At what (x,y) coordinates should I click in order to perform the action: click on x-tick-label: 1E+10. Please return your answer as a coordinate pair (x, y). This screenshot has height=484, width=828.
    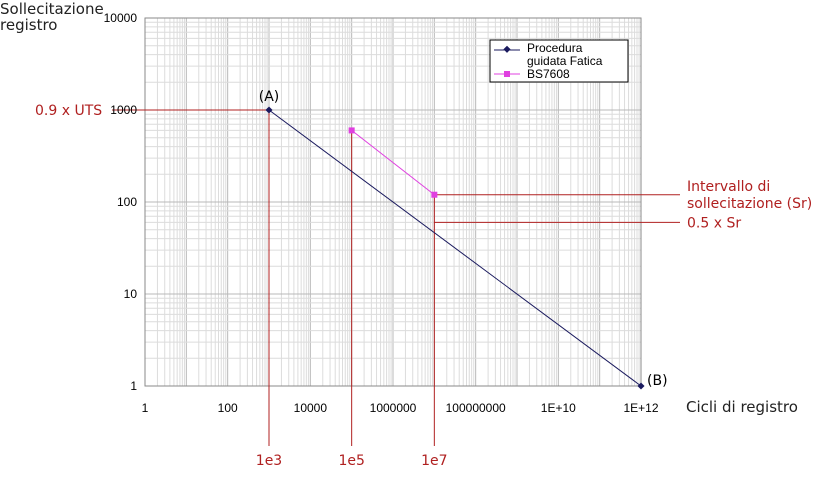
    Looking at the image, I should click on (558, 408).